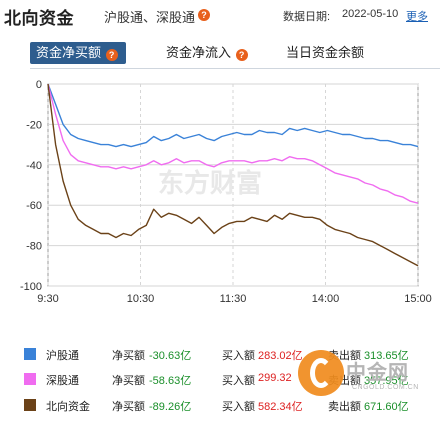 The image size is (447, 424). I want to click on x-tick-label: 11:30, so click(233, 299).